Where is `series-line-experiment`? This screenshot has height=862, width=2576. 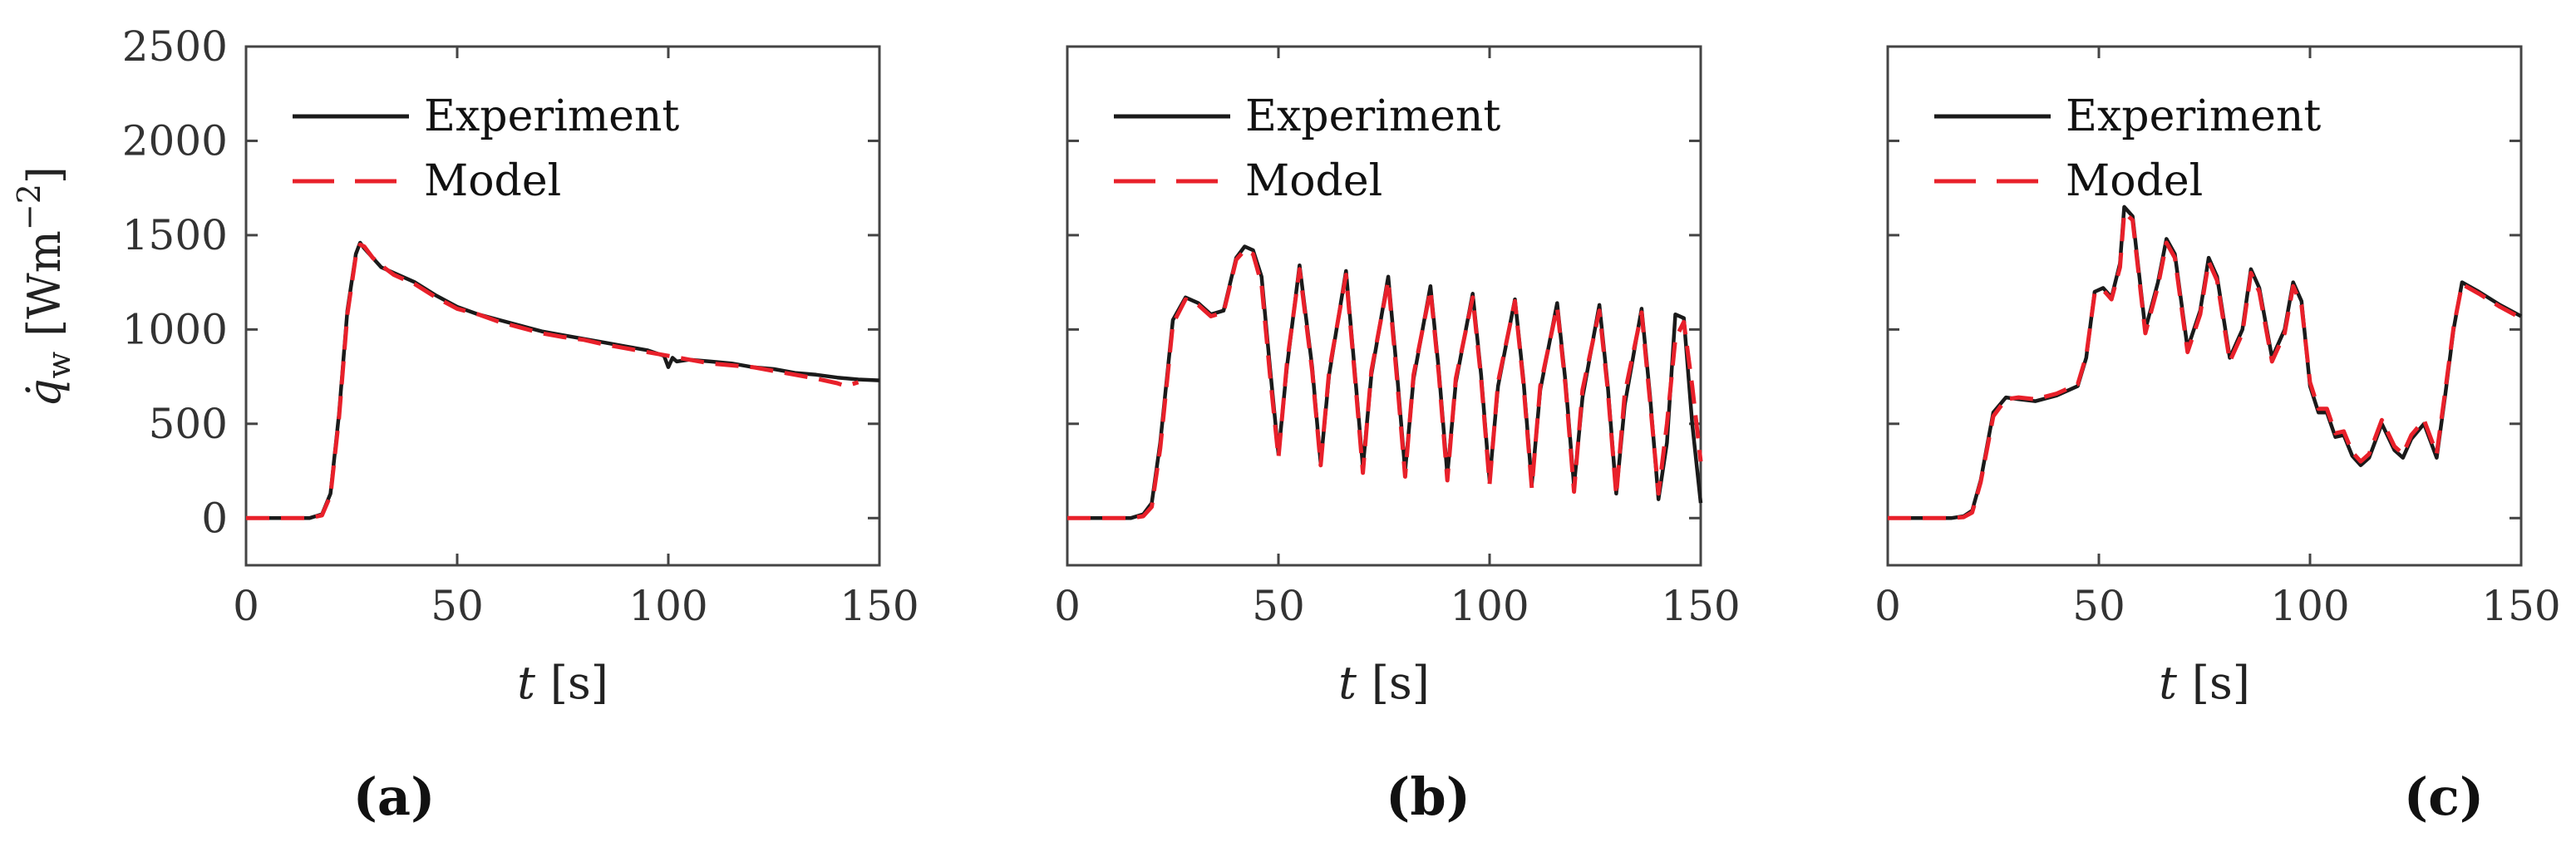
series-line-experiment is located at coordinates (2205, 362).